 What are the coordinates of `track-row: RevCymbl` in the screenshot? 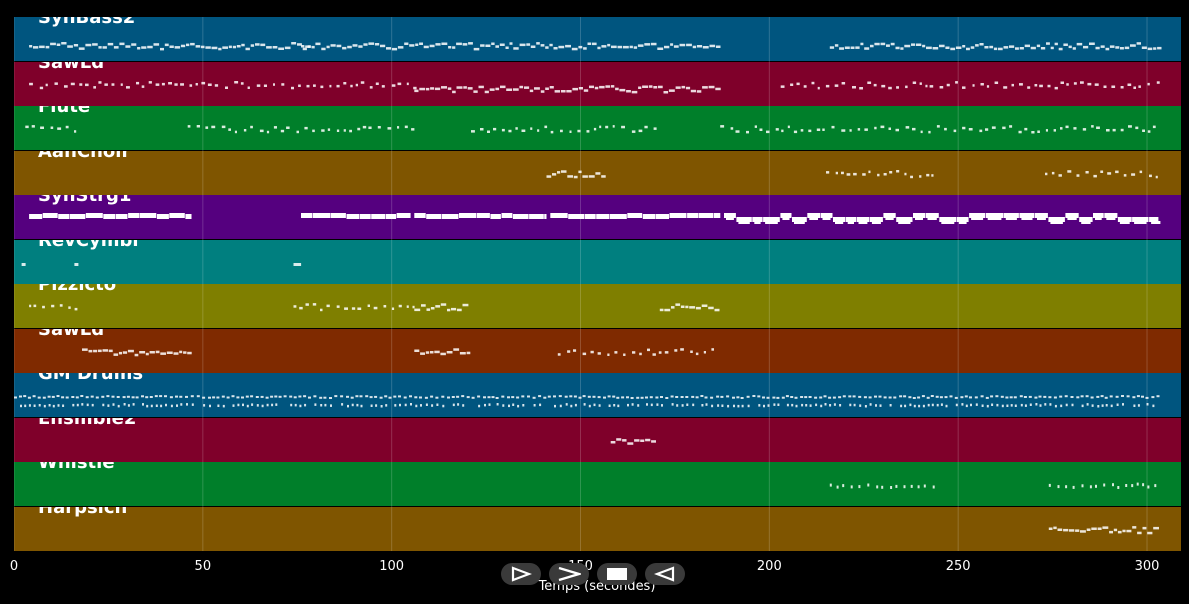 It's located at (597, 262).